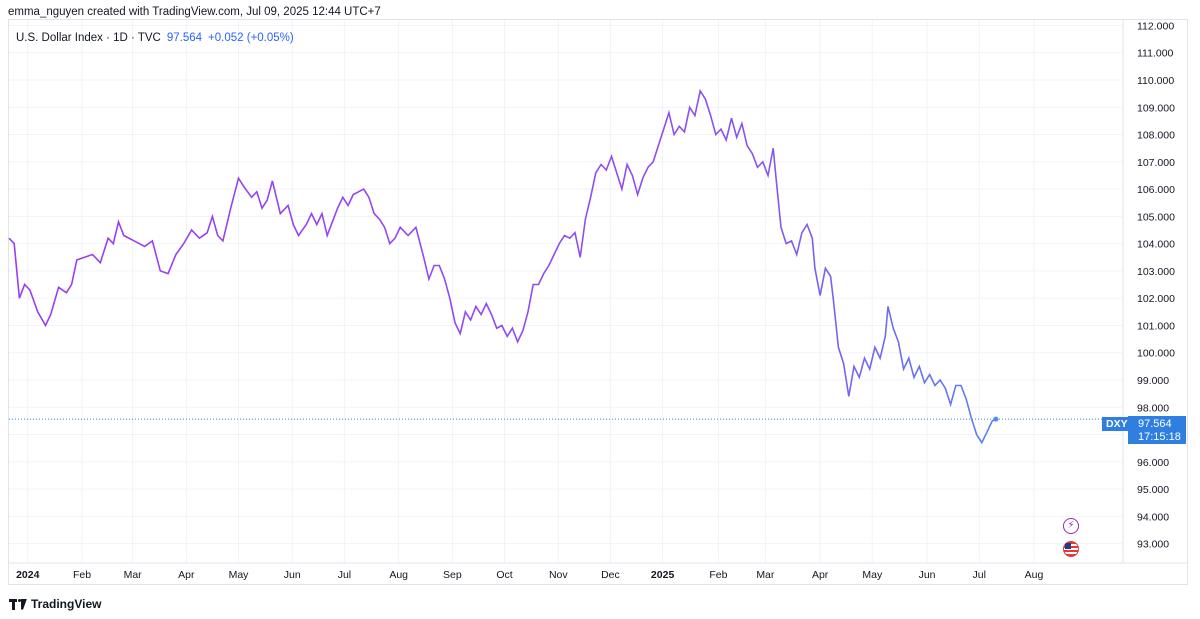  Describe the element at coordinates (1156, 299) in the screenshot. I see `y-tick-label: 102.000` at that location.